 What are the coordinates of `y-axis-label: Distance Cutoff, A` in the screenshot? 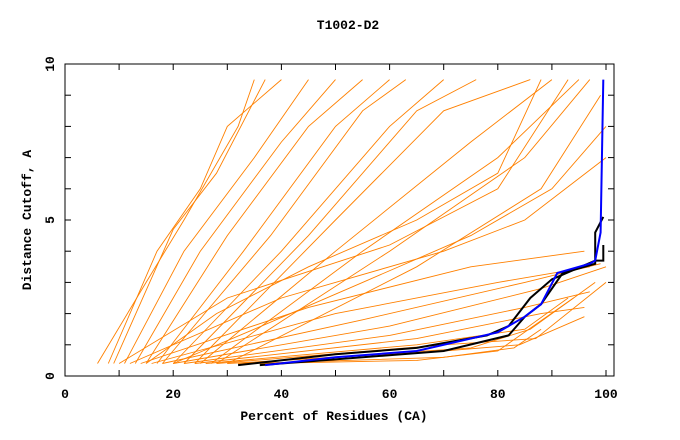 It's located at (27, 220).